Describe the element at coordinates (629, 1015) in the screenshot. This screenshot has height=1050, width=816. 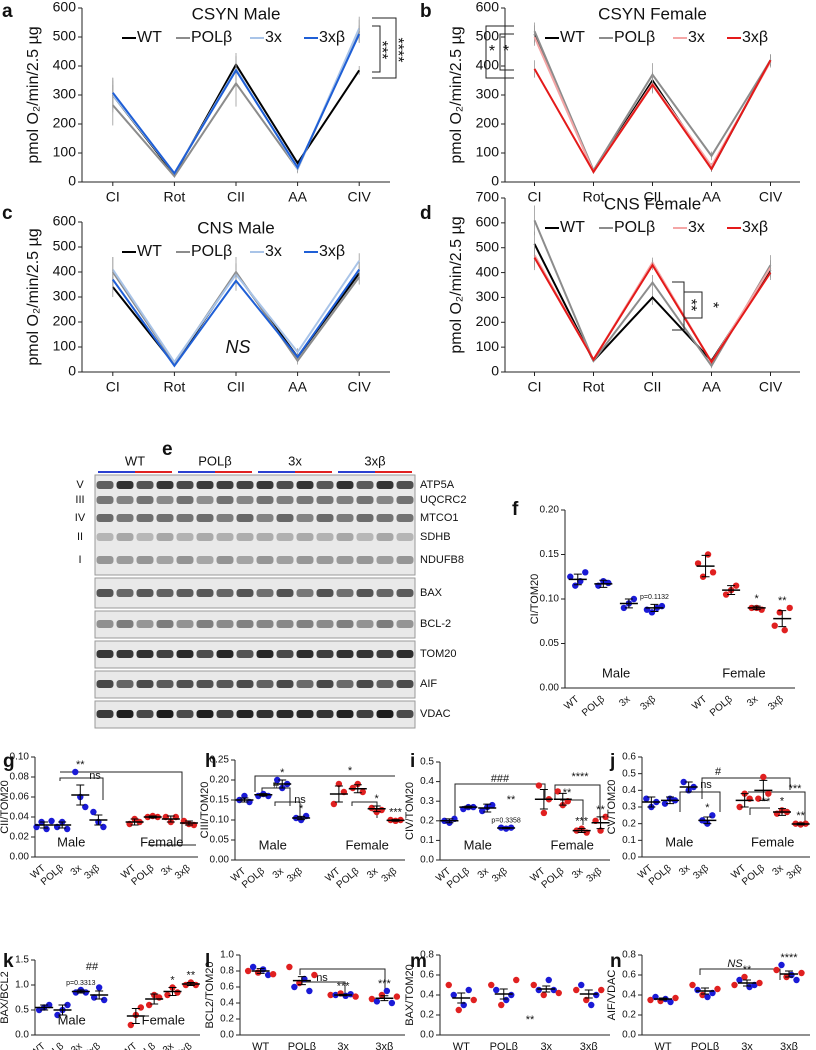
I see `y-tick-label: 0.2` at that location.